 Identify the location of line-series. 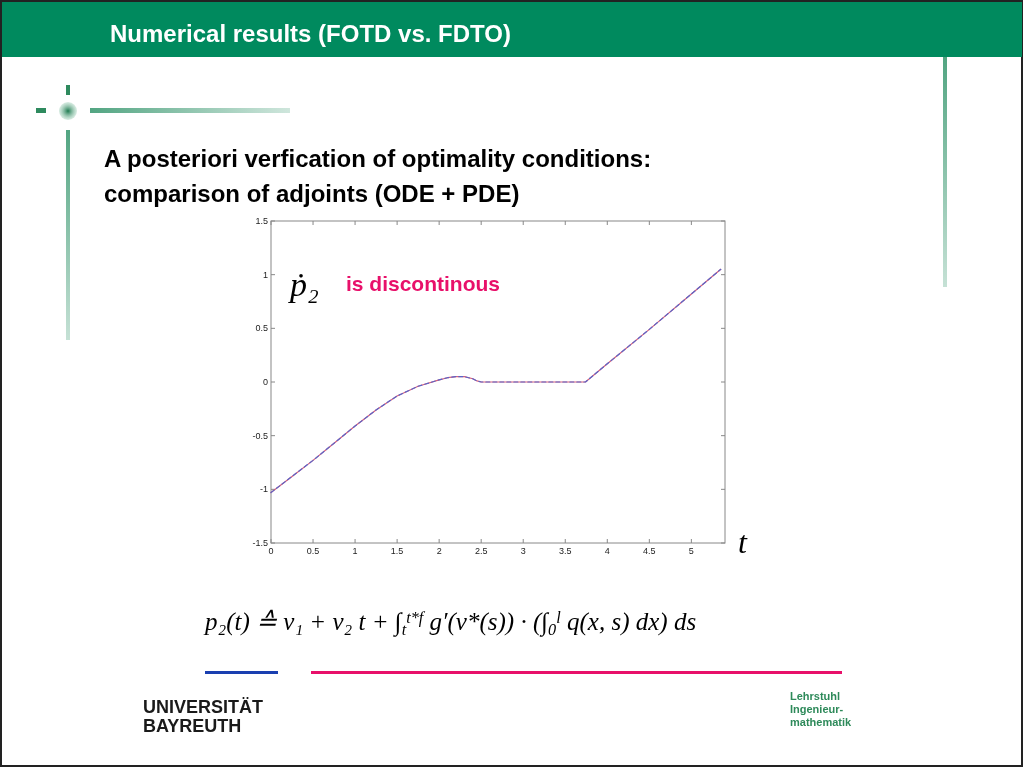
(496, 381).